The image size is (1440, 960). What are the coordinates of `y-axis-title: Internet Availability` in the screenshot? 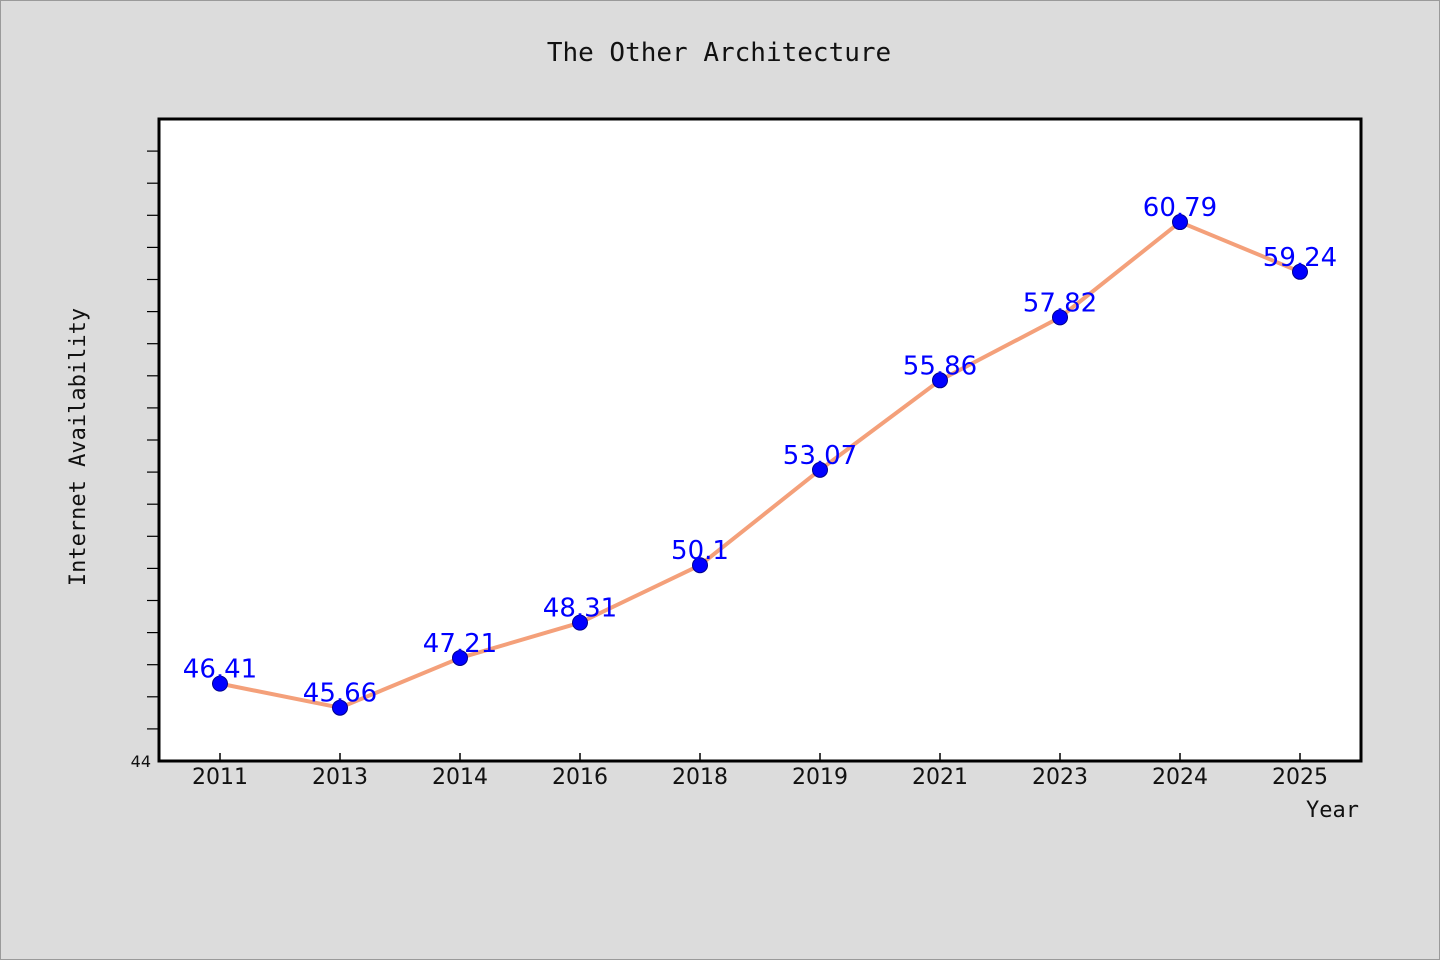 It's located at (78, 447).